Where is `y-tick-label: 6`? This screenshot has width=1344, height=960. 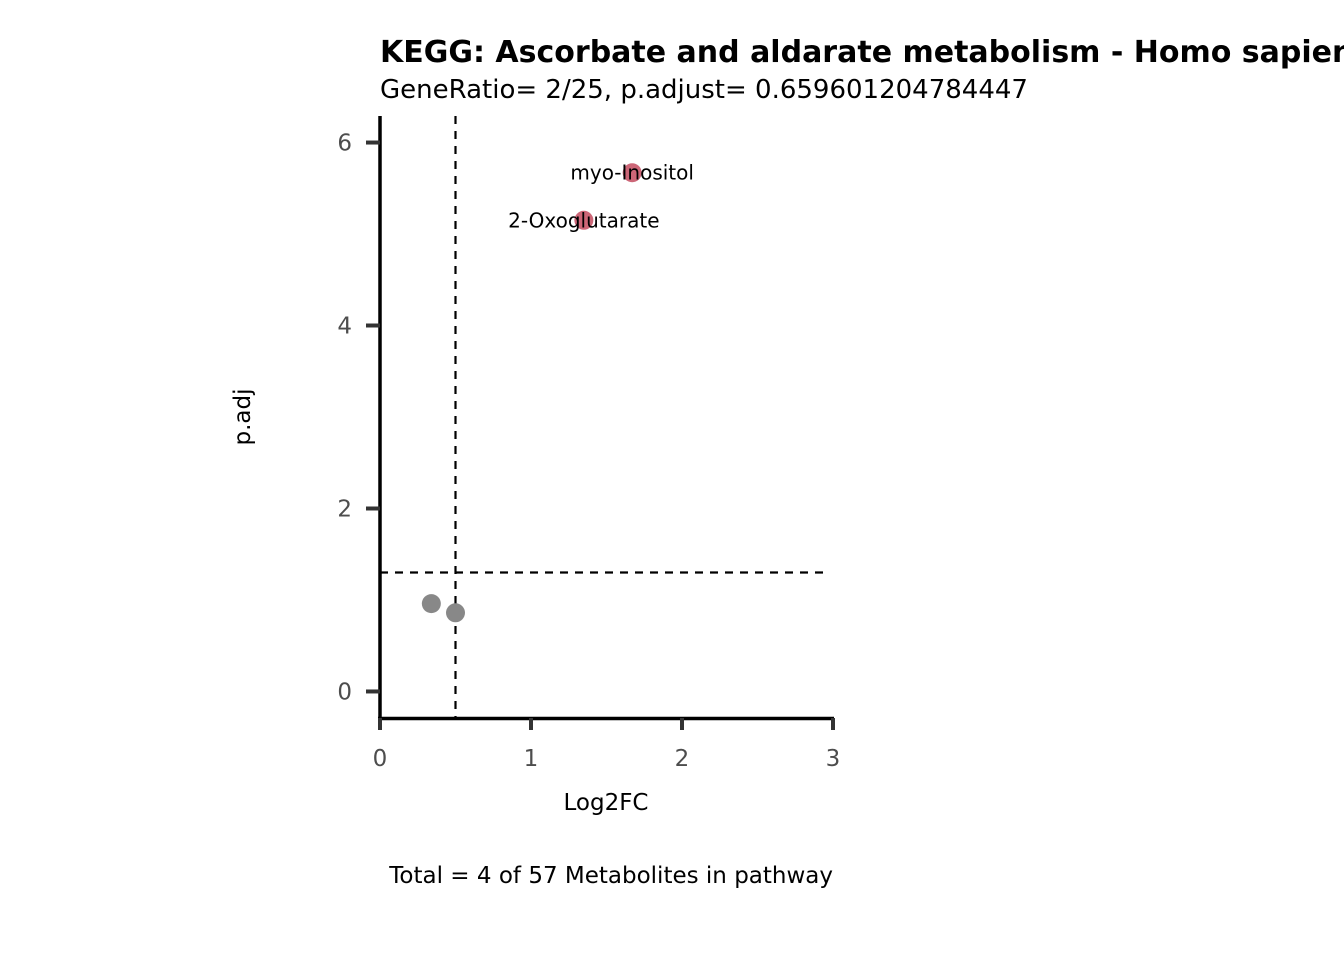 y-tick-label: 6 is located at coordinates (344, 144).